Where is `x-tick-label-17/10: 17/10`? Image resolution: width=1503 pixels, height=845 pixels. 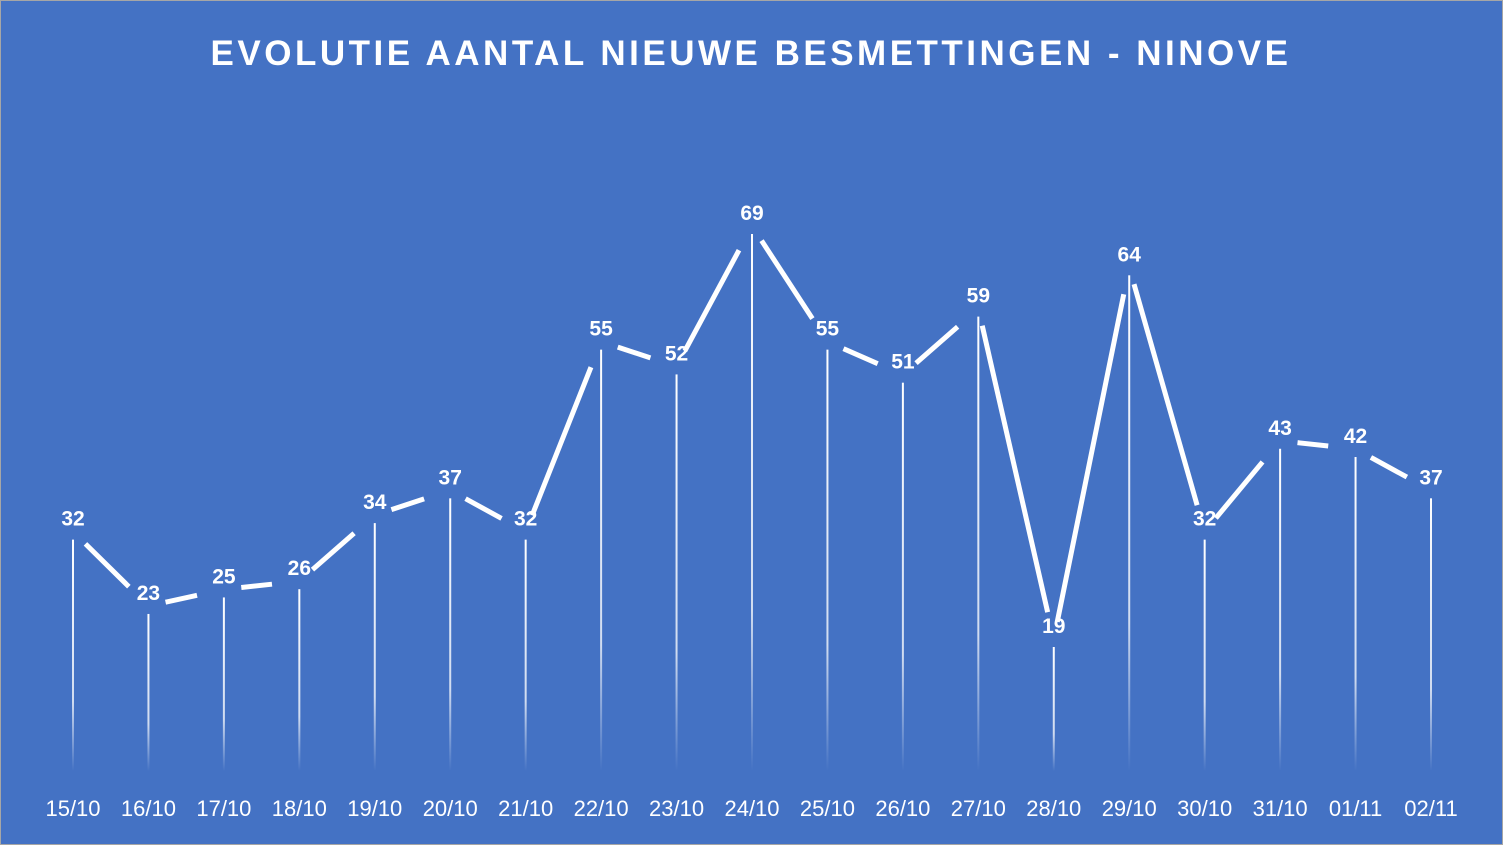 x-tick-label-17/10: 17/10 is located at coordinates (223, 808).